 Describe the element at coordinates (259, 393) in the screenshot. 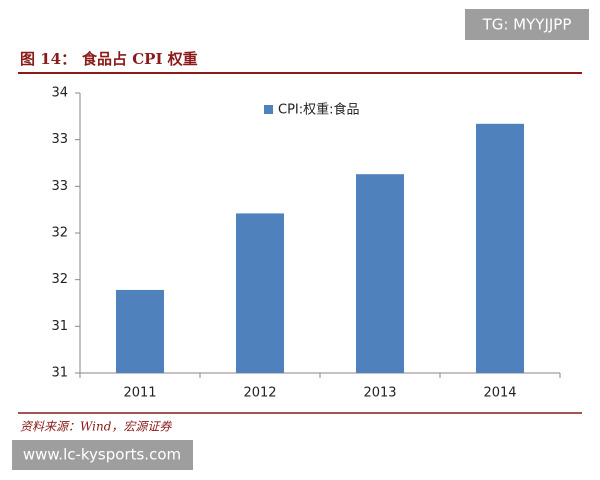

I see `x-tick-label: 2012` at that location.